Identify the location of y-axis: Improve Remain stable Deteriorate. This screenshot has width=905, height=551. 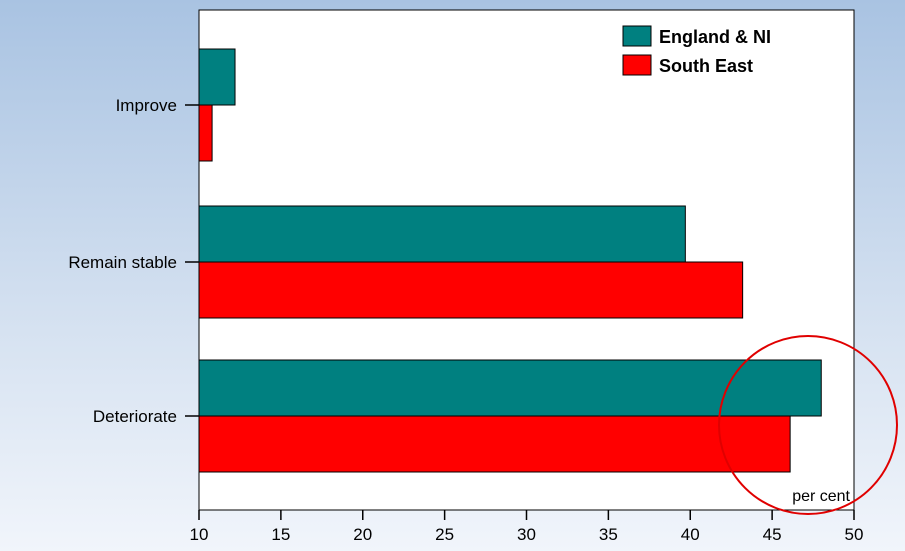
(133, 261).